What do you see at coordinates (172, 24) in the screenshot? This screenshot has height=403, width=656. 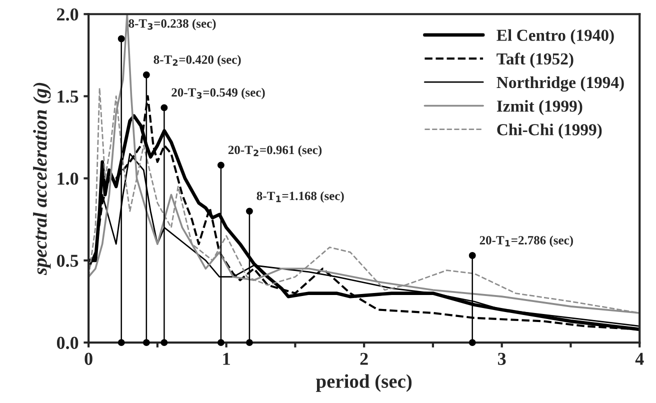 I see `annotation: 8-T$_{3}$=0.238 (sec)` at bounding box center [172, 24].